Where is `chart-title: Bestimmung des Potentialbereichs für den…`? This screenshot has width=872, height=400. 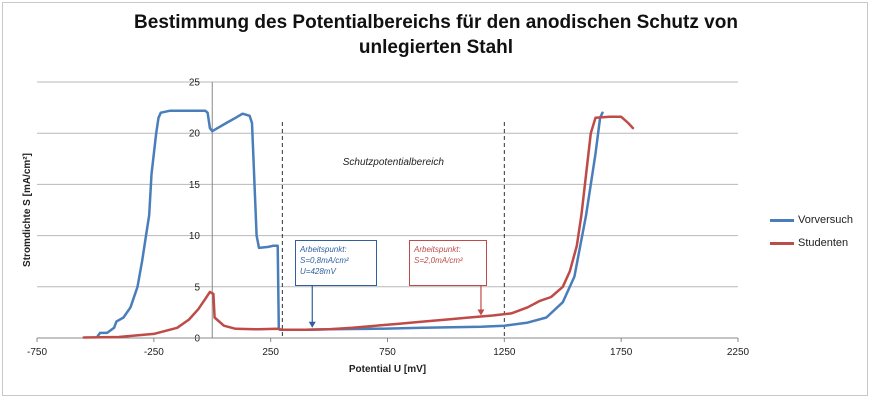 chart-title: Bestimmung des Potentialbereichs für den… is located at coordinates (436, 35).